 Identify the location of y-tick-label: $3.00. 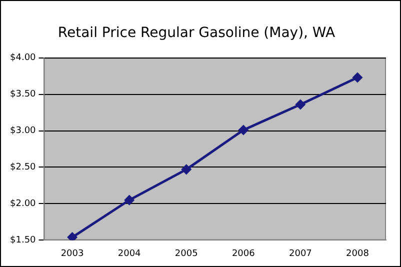
(23, 131).